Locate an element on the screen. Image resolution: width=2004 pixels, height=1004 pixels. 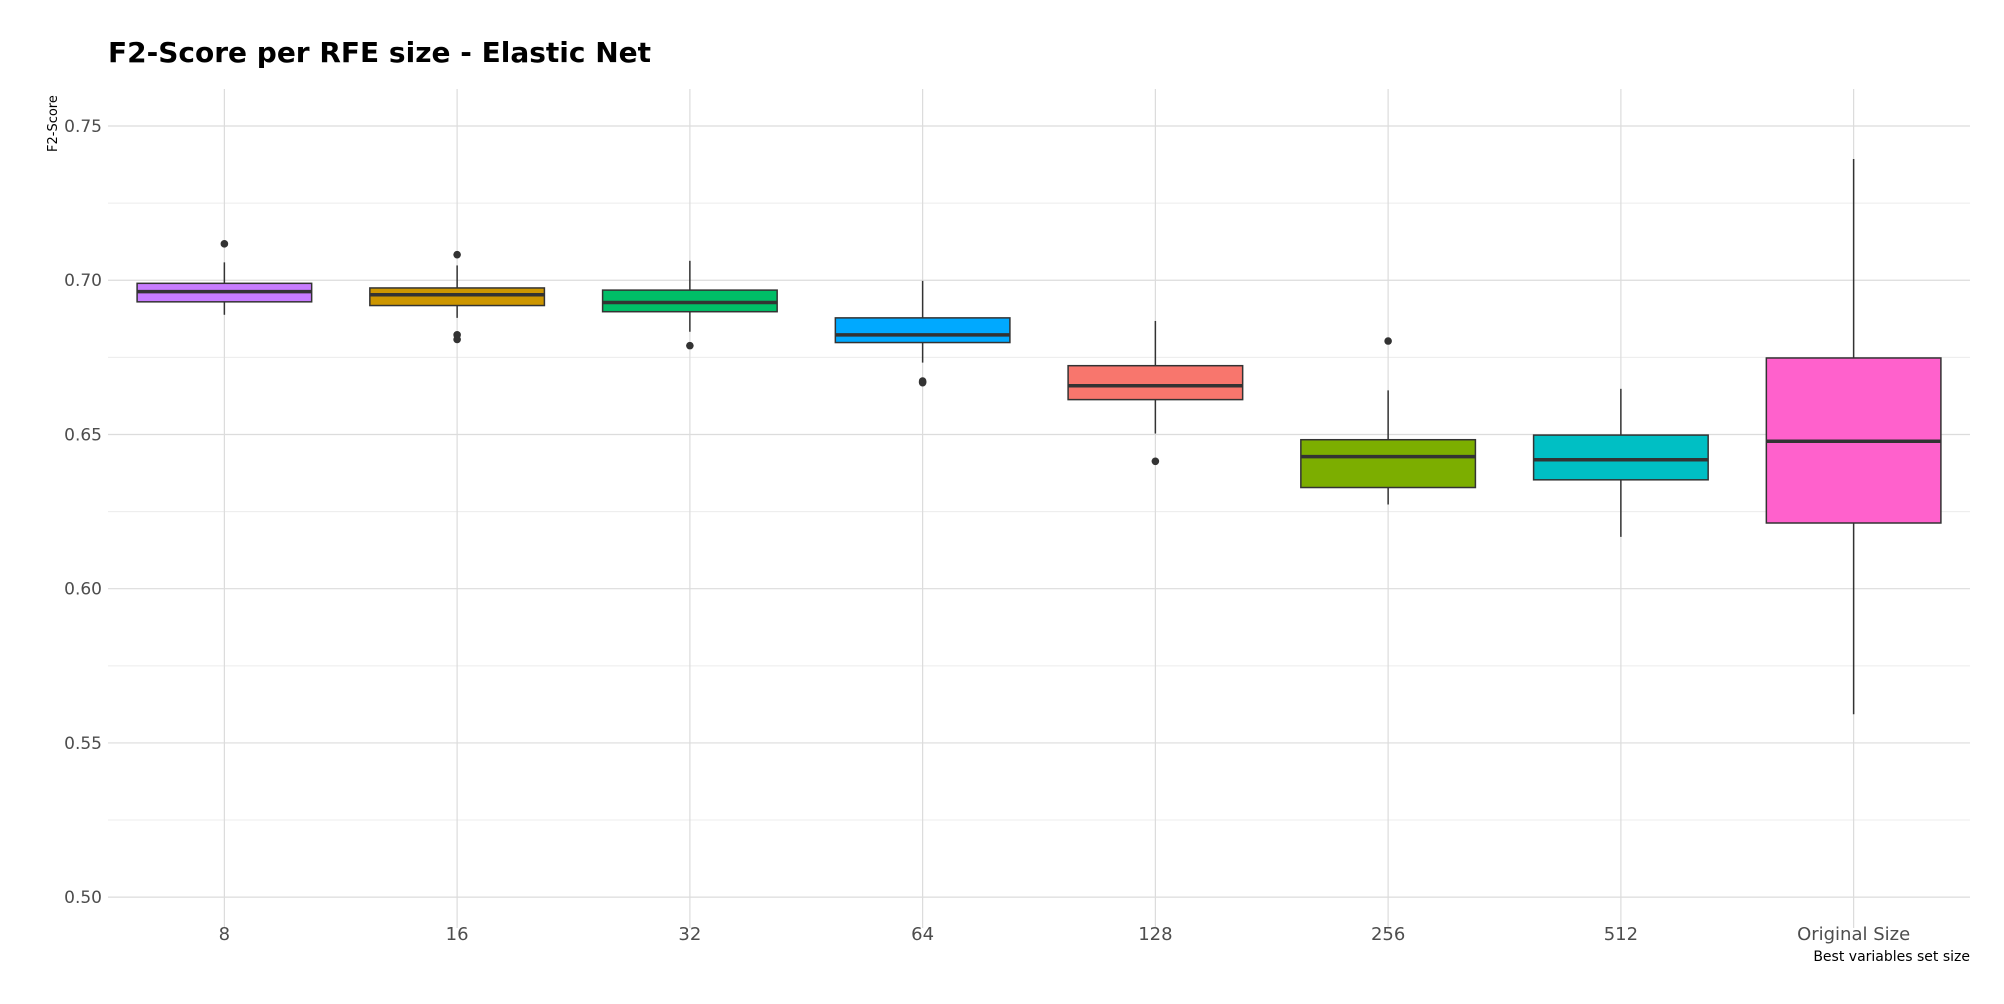
y-tick-label: 0.70 is located at coordinates (83, 281).